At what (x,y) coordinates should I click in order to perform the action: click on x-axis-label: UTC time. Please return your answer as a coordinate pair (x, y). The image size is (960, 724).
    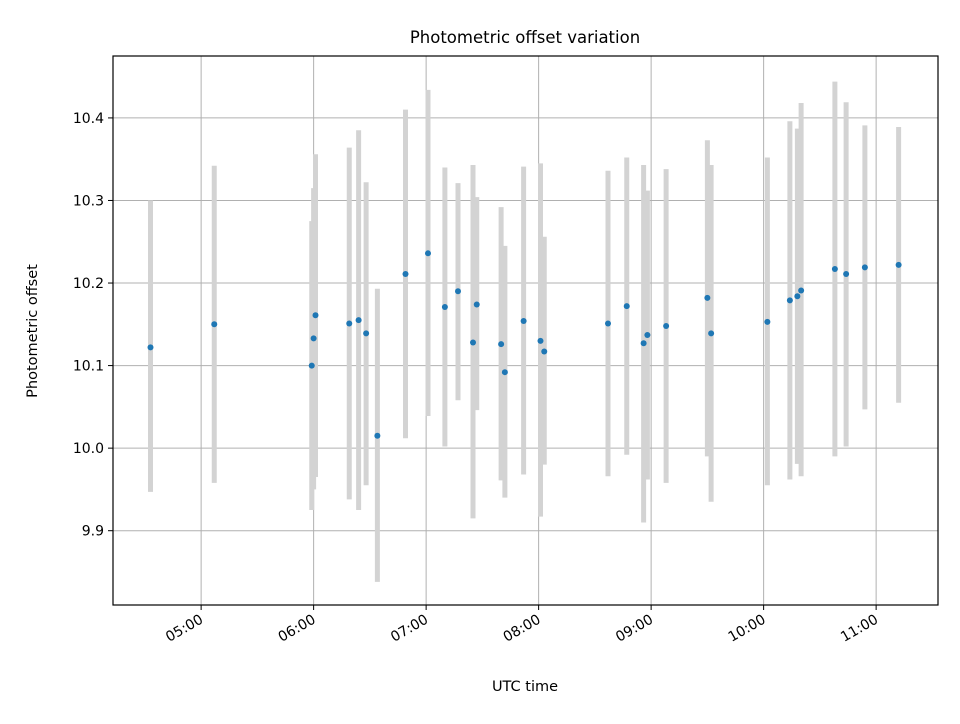
    Looking at the image, I should click on (525, 687).